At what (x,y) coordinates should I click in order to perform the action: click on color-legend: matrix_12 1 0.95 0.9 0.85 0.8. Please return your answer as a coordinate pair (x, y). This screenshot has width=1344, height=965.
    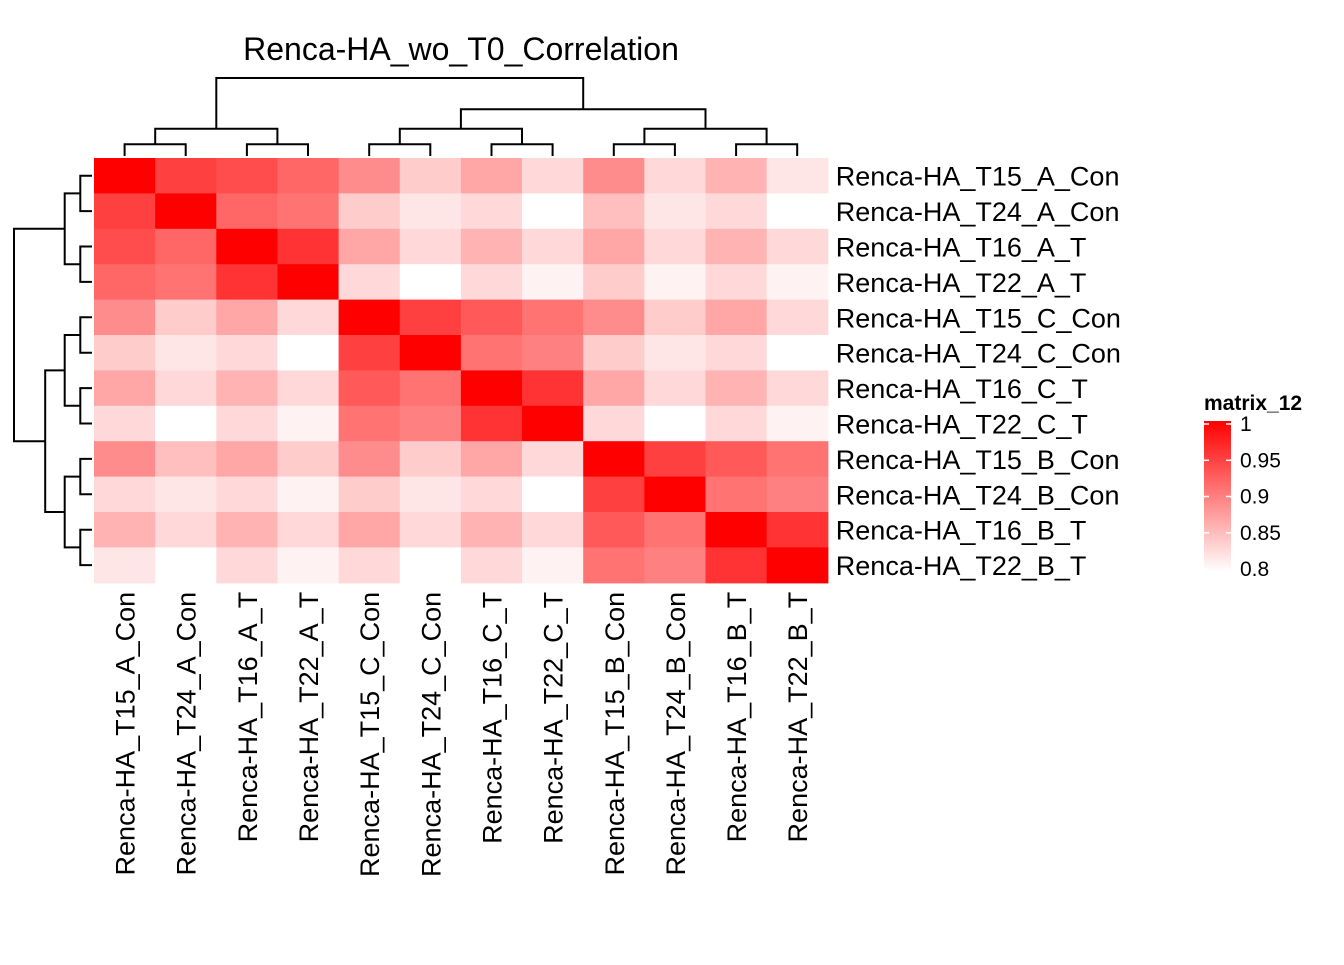
    Looking at the image, I should click on (1253, 486).